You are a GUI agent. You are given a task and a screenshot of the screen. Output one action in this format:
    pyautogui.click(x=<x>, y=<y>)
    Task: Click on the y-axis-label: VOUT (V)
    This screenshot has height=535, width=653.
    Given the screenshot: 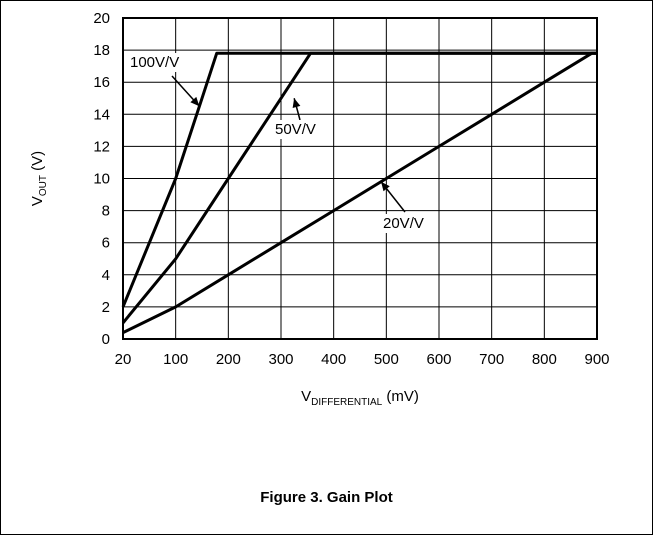 What is the action you would take?
    pyautogui.click(x=39, y=178)
    